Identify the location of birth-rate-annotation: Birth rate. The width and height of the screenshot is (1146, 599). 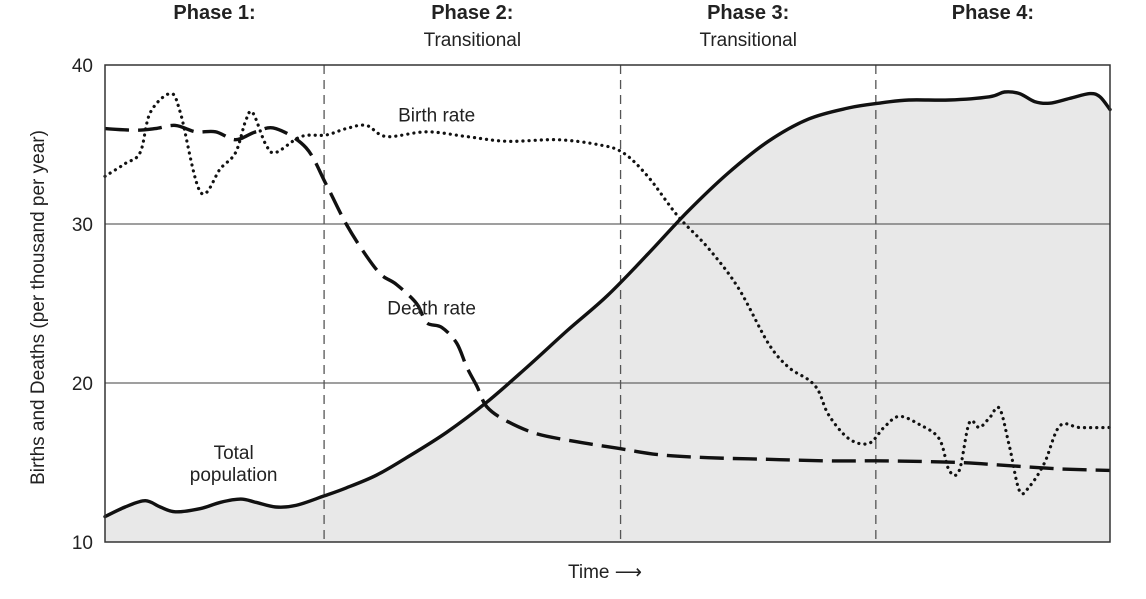
(436, 115).